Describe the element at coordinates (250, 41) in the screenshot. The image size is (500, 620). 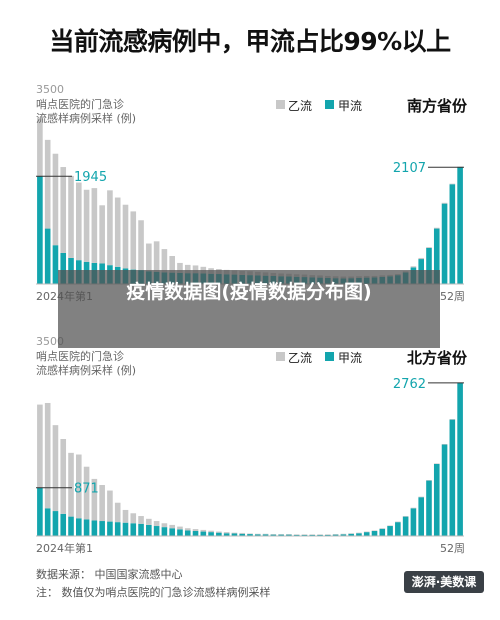
I see `chart-title: 当前流感病例中，甲流占比99%以上` at that location.